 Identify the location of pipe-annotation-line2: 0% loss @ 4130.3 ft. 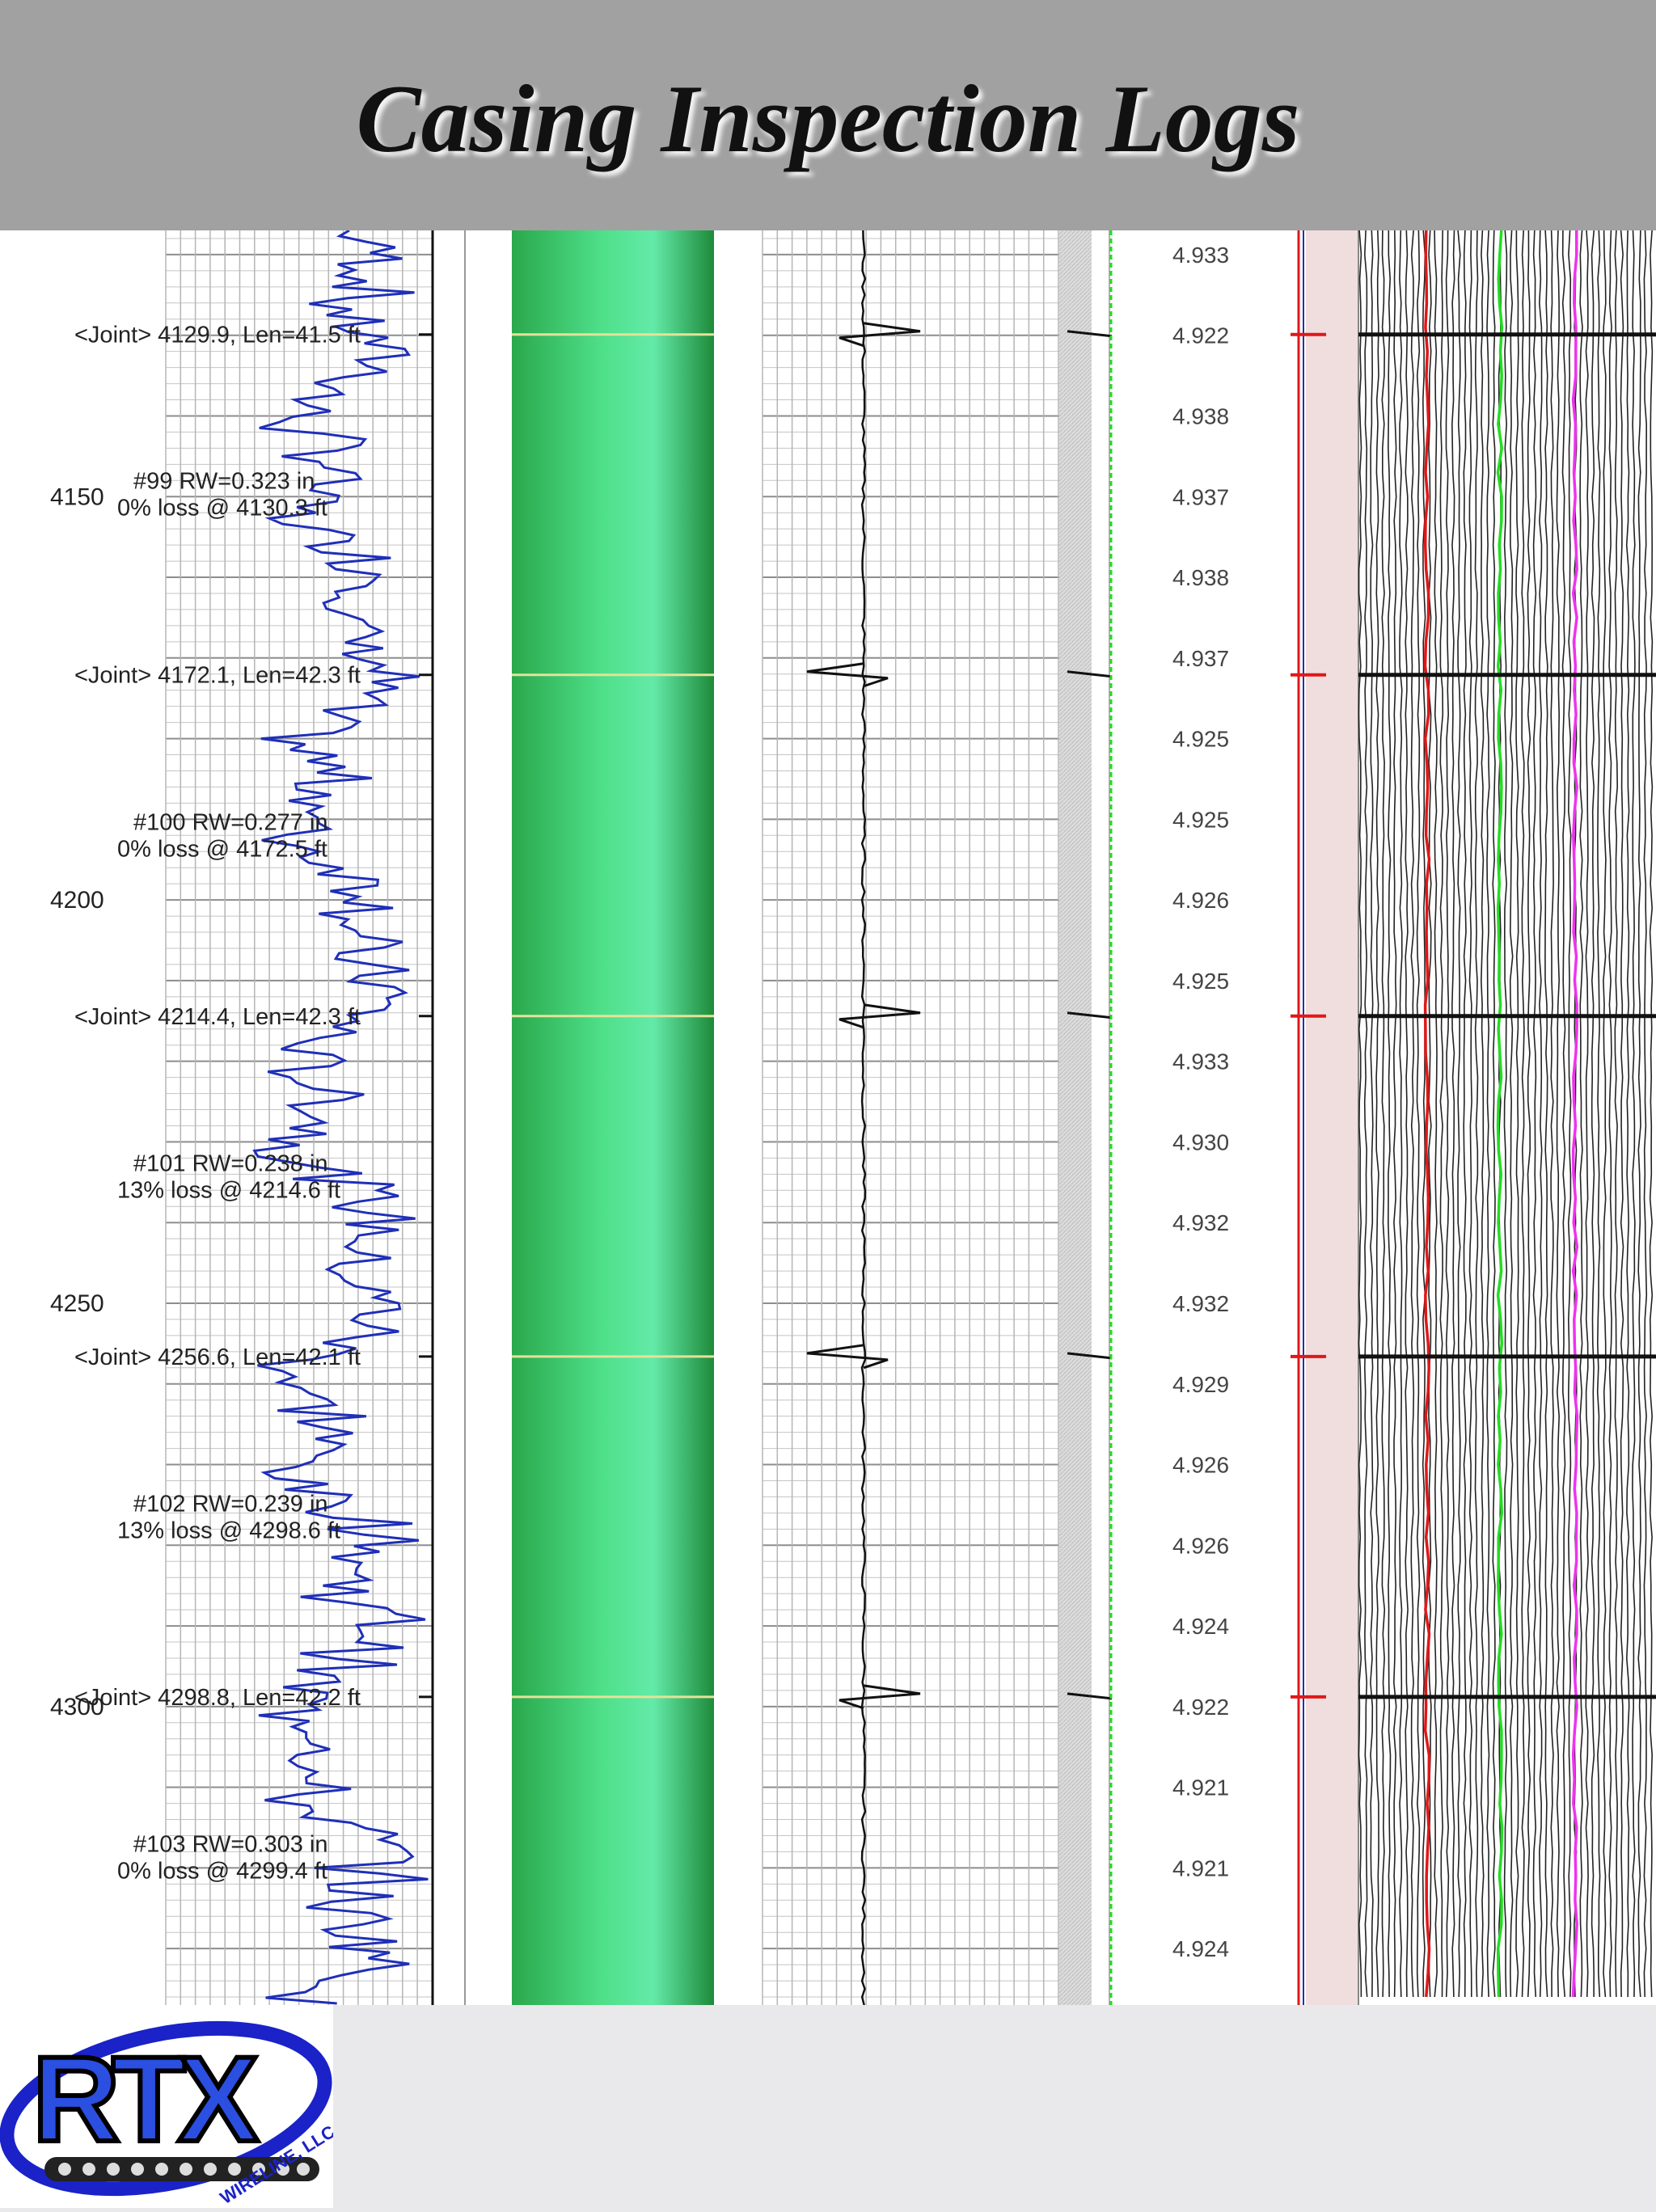
(222, 508).